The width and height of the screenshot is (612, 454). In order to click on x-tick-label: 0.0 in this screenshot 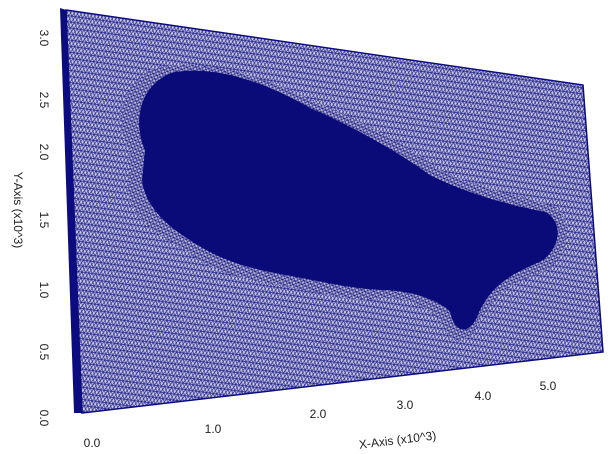, I will do `click(92, 443)`.